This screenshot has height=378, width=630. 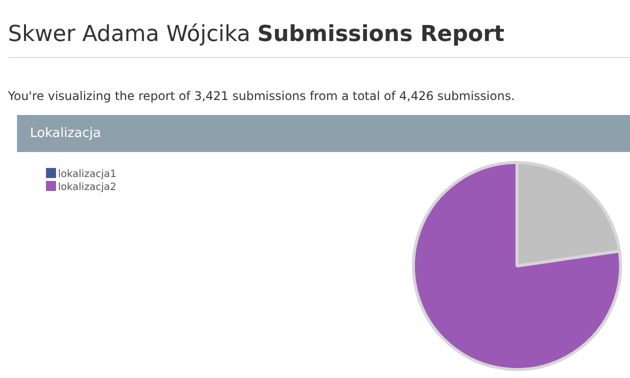 I want to click on text: You're visualizing the report of 3,421 submissions from a total of 4,426 submissions., so click(x=261, y=96).